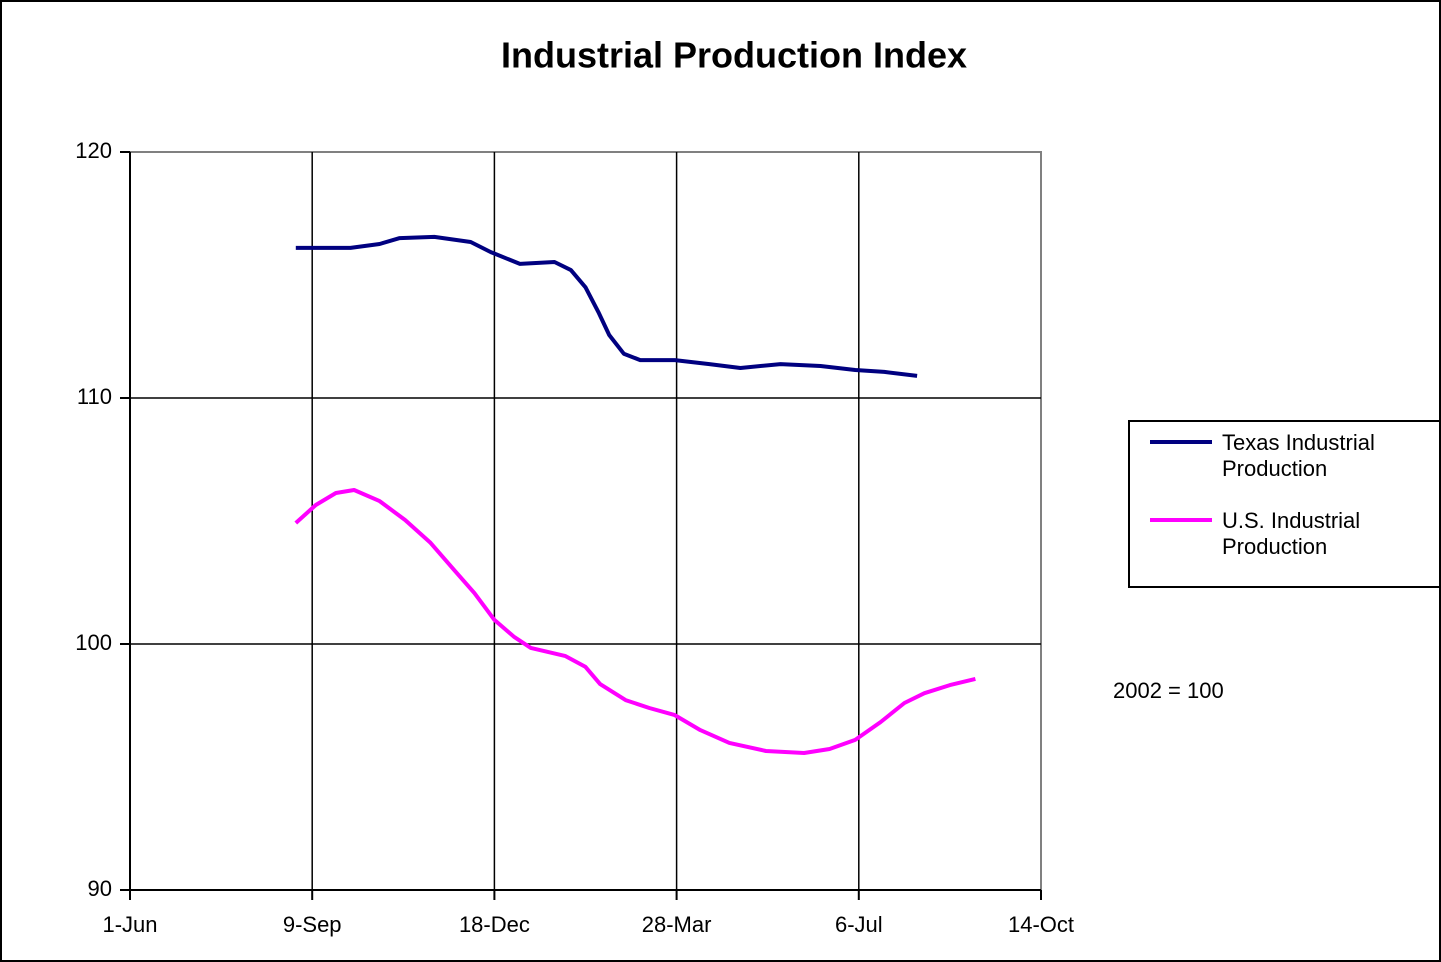  What do you see at coordinates (1168, 690) in the screenshot?
I see `annotation: 2002 = 100` at bounding box center [1168, 690].